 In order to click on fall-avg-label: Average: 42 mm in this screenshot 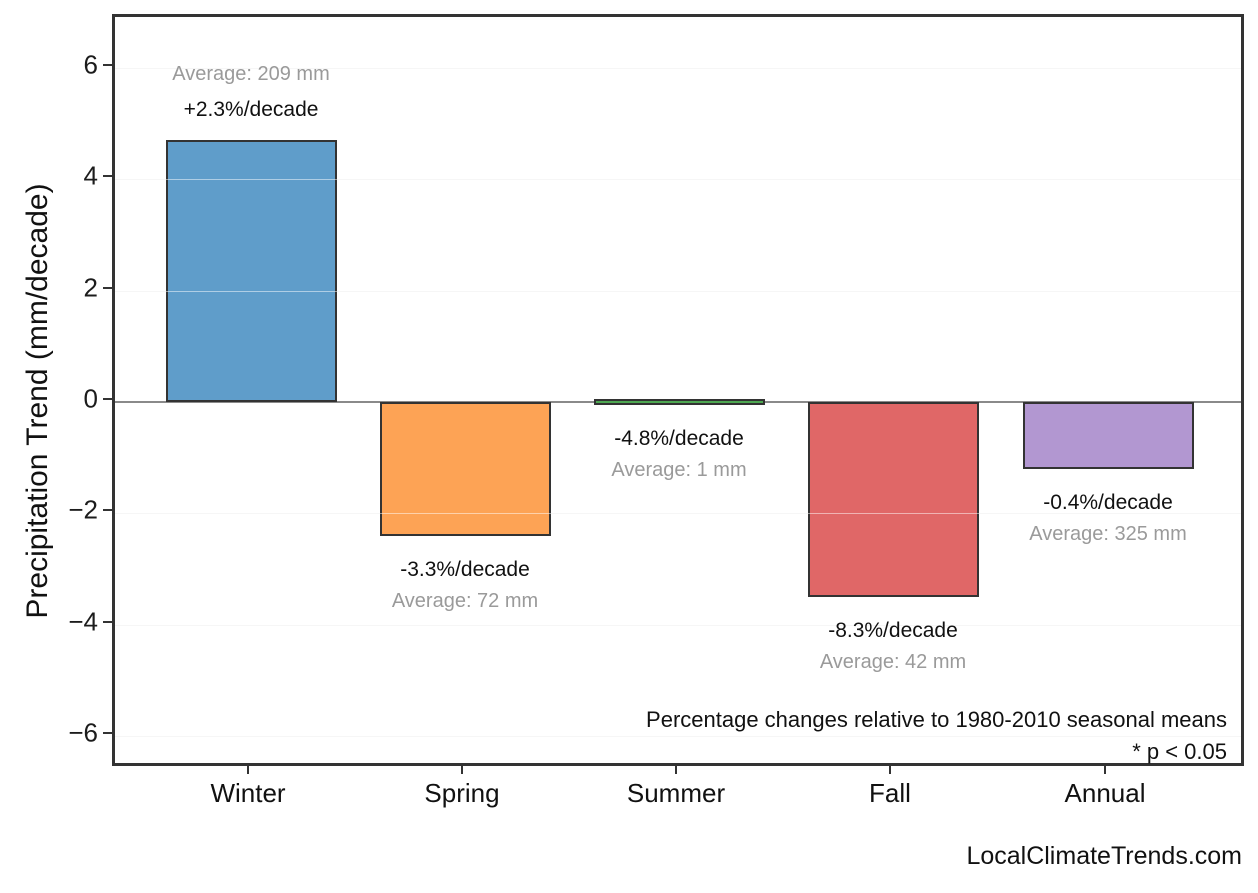, I will do `click(893, 661)`.